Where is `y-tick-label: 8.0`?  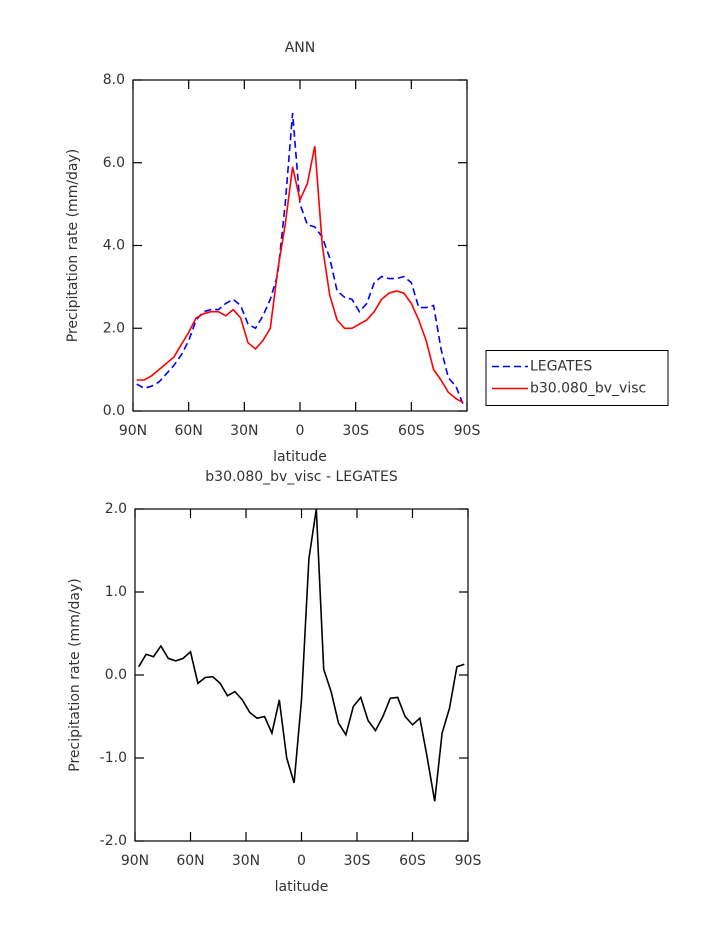
y-tick-label: 8.0 is located at coordinates (114, 80).